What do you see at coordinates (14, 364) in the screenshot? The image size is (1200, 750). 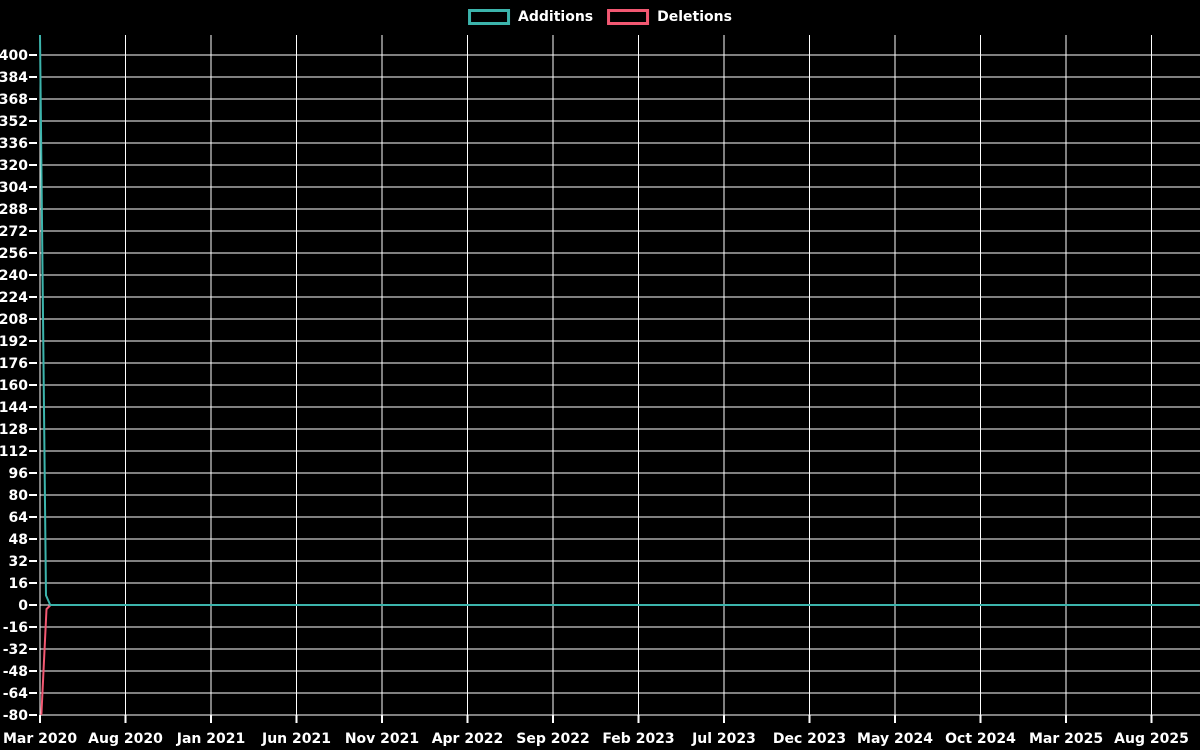 I see `y-tick-label: 176` at bounding box center [14, 364].